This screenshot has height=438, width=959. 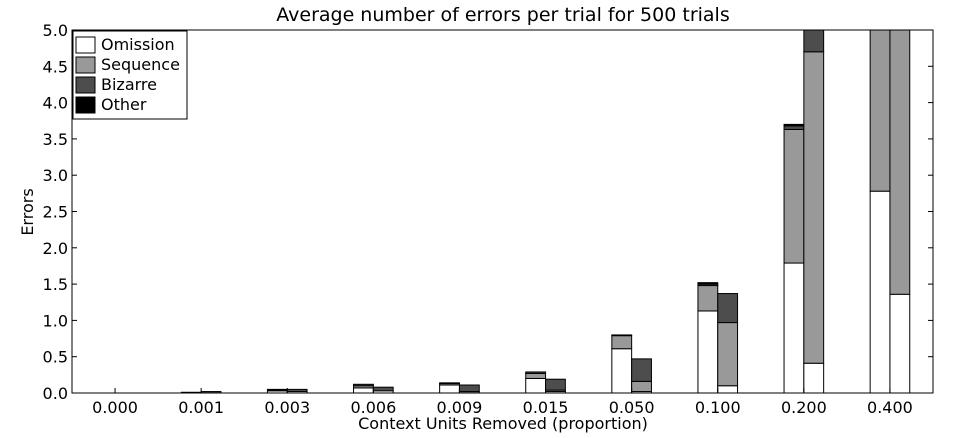 I want to click on y-tick-label: 0.5, so click(x=55, y=357).